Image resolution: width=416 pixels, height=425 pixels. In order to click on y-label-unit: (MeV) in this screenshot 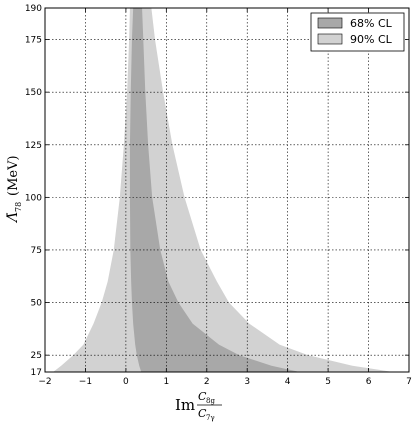, I will do `click(13, 175)`.